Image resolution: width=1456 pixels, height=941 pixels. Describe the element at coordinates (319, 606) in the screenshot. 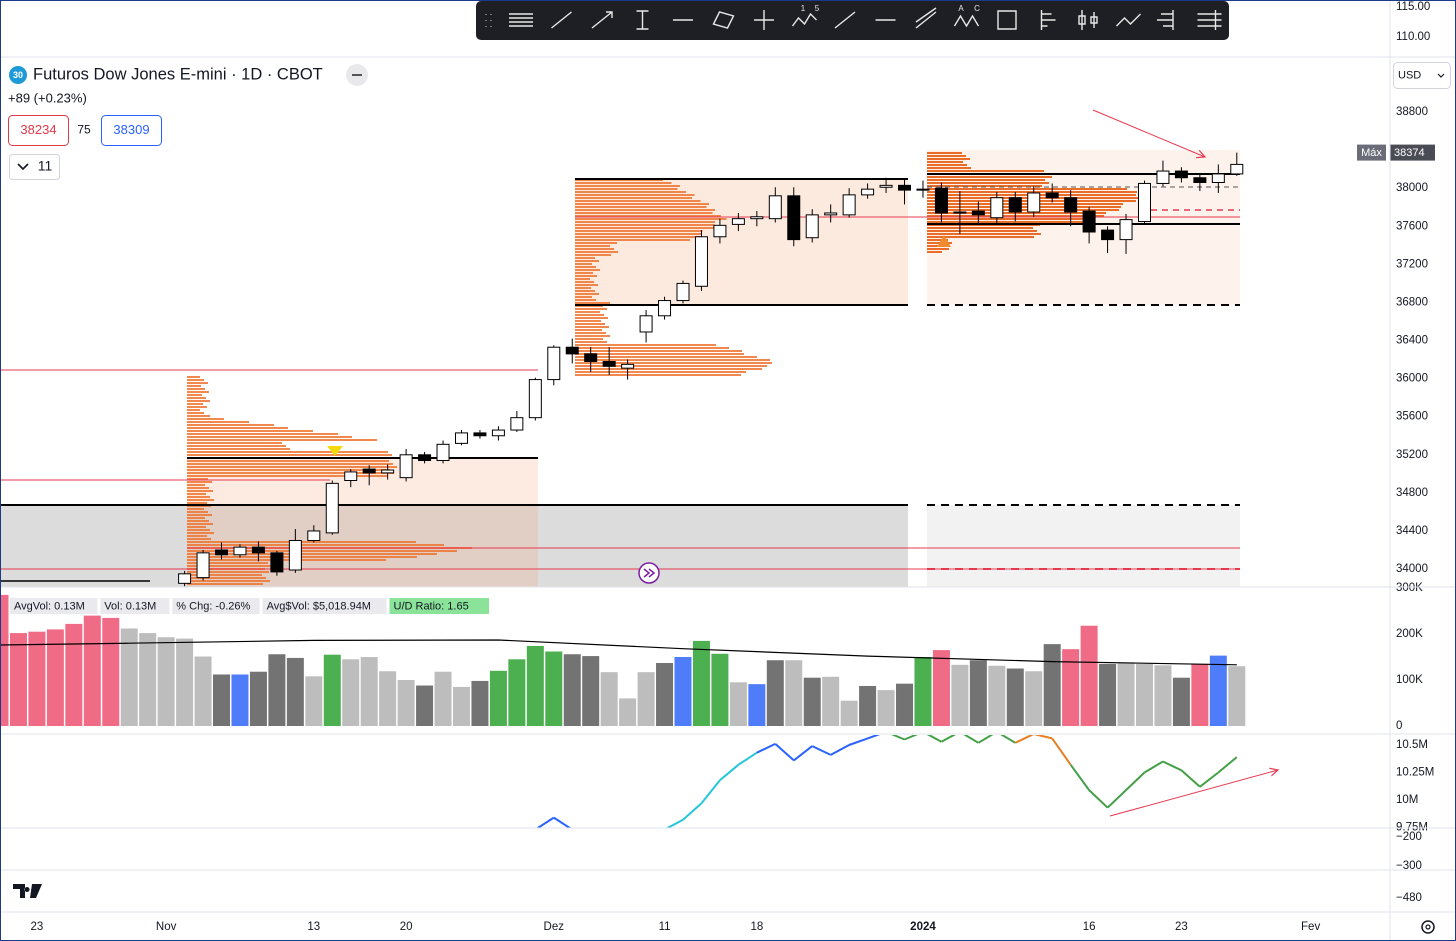

I see `volume-info-label: Avg$Vol: $5,018.94M` at that location.